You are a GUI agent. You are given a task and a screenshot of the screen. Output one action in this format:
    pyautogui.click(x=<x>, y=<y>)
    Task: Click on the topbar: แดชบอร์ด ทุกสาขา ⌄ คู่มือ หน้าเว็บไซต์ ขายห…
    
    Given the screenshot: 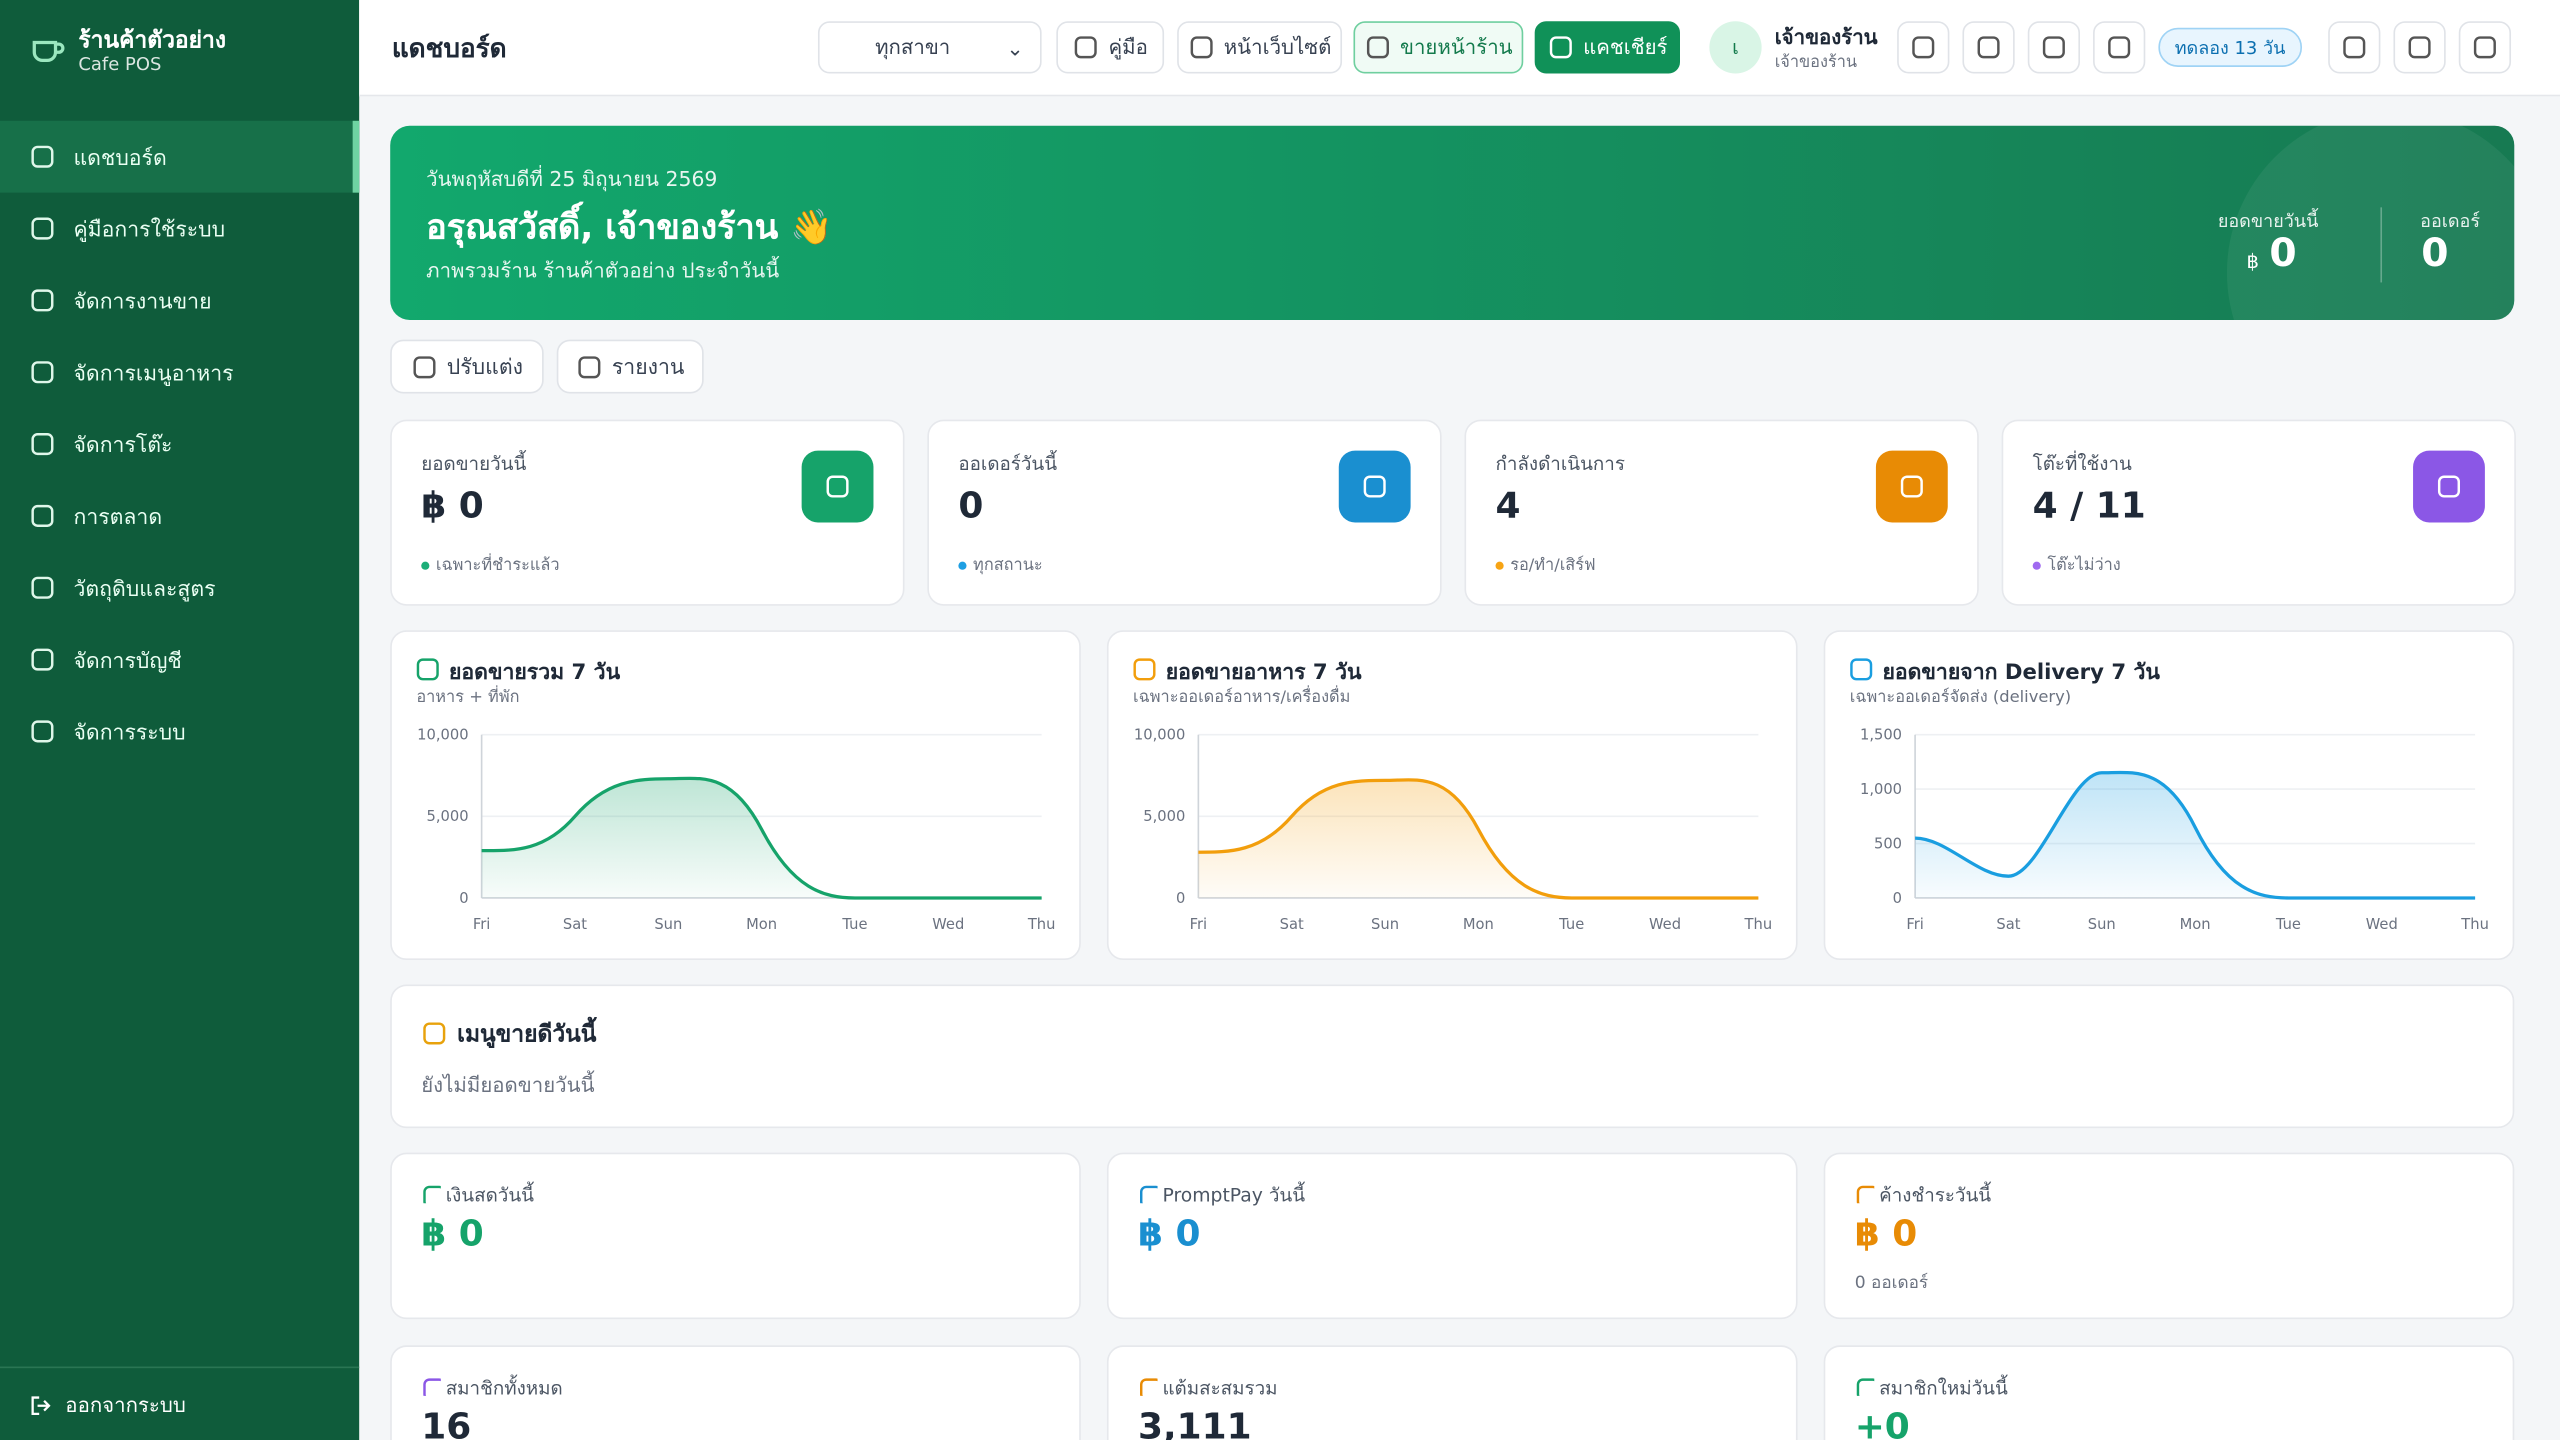 What is the action you would take?
    pyautogui.click(x=1459, y=48)
    